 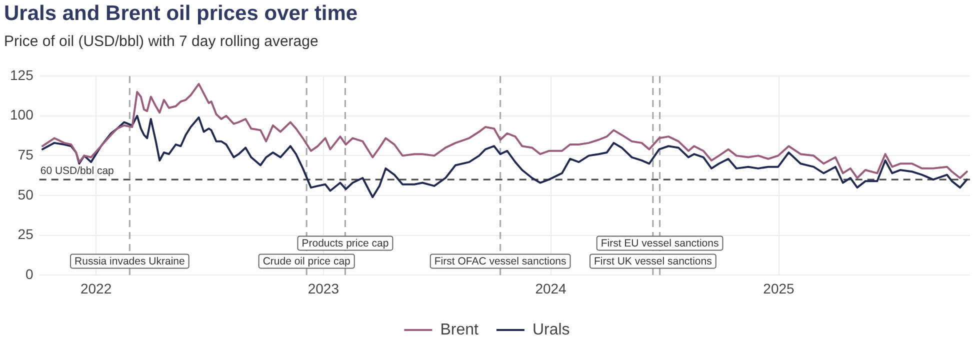 I want to click on y-tick-label: 25, so click(x=26, y=234).